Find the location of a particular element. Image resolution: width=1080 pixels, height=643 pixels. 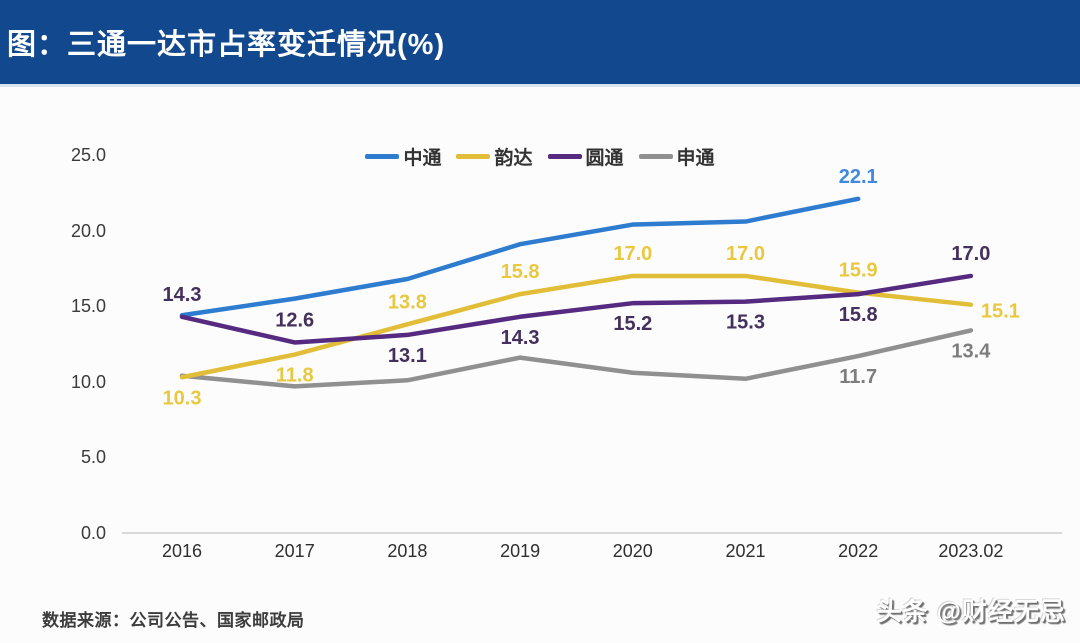

data-label-韵达: 13.8 is located at coordinates (407, 302).